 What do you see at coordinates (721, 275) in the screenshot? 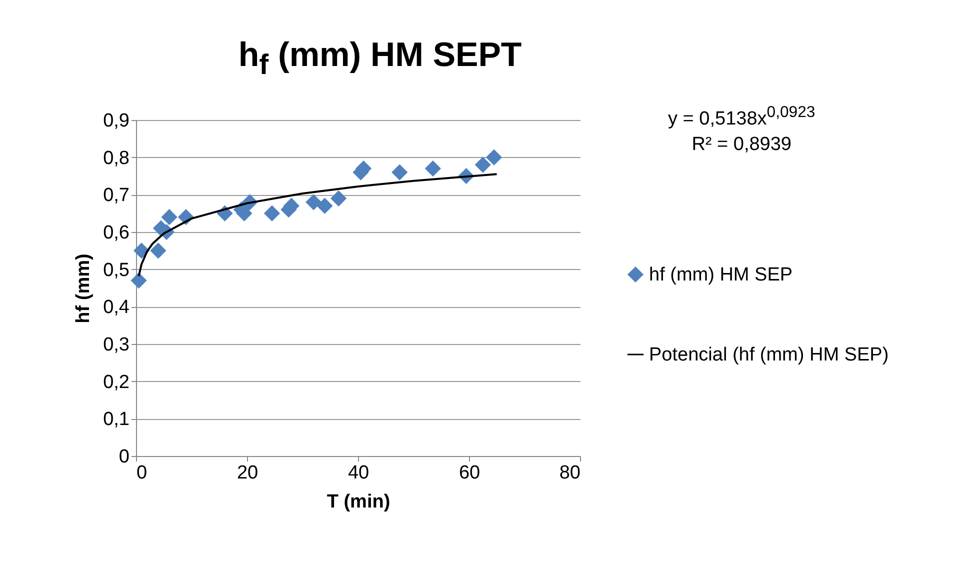
I see `legend-label: hf (mm) HM SEP` at bounding box center [721, 275].